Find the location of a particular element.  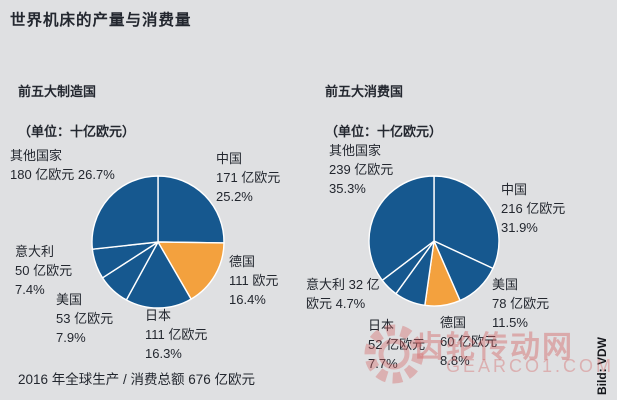

production-pie-chart is located at coordinates (158, 242).